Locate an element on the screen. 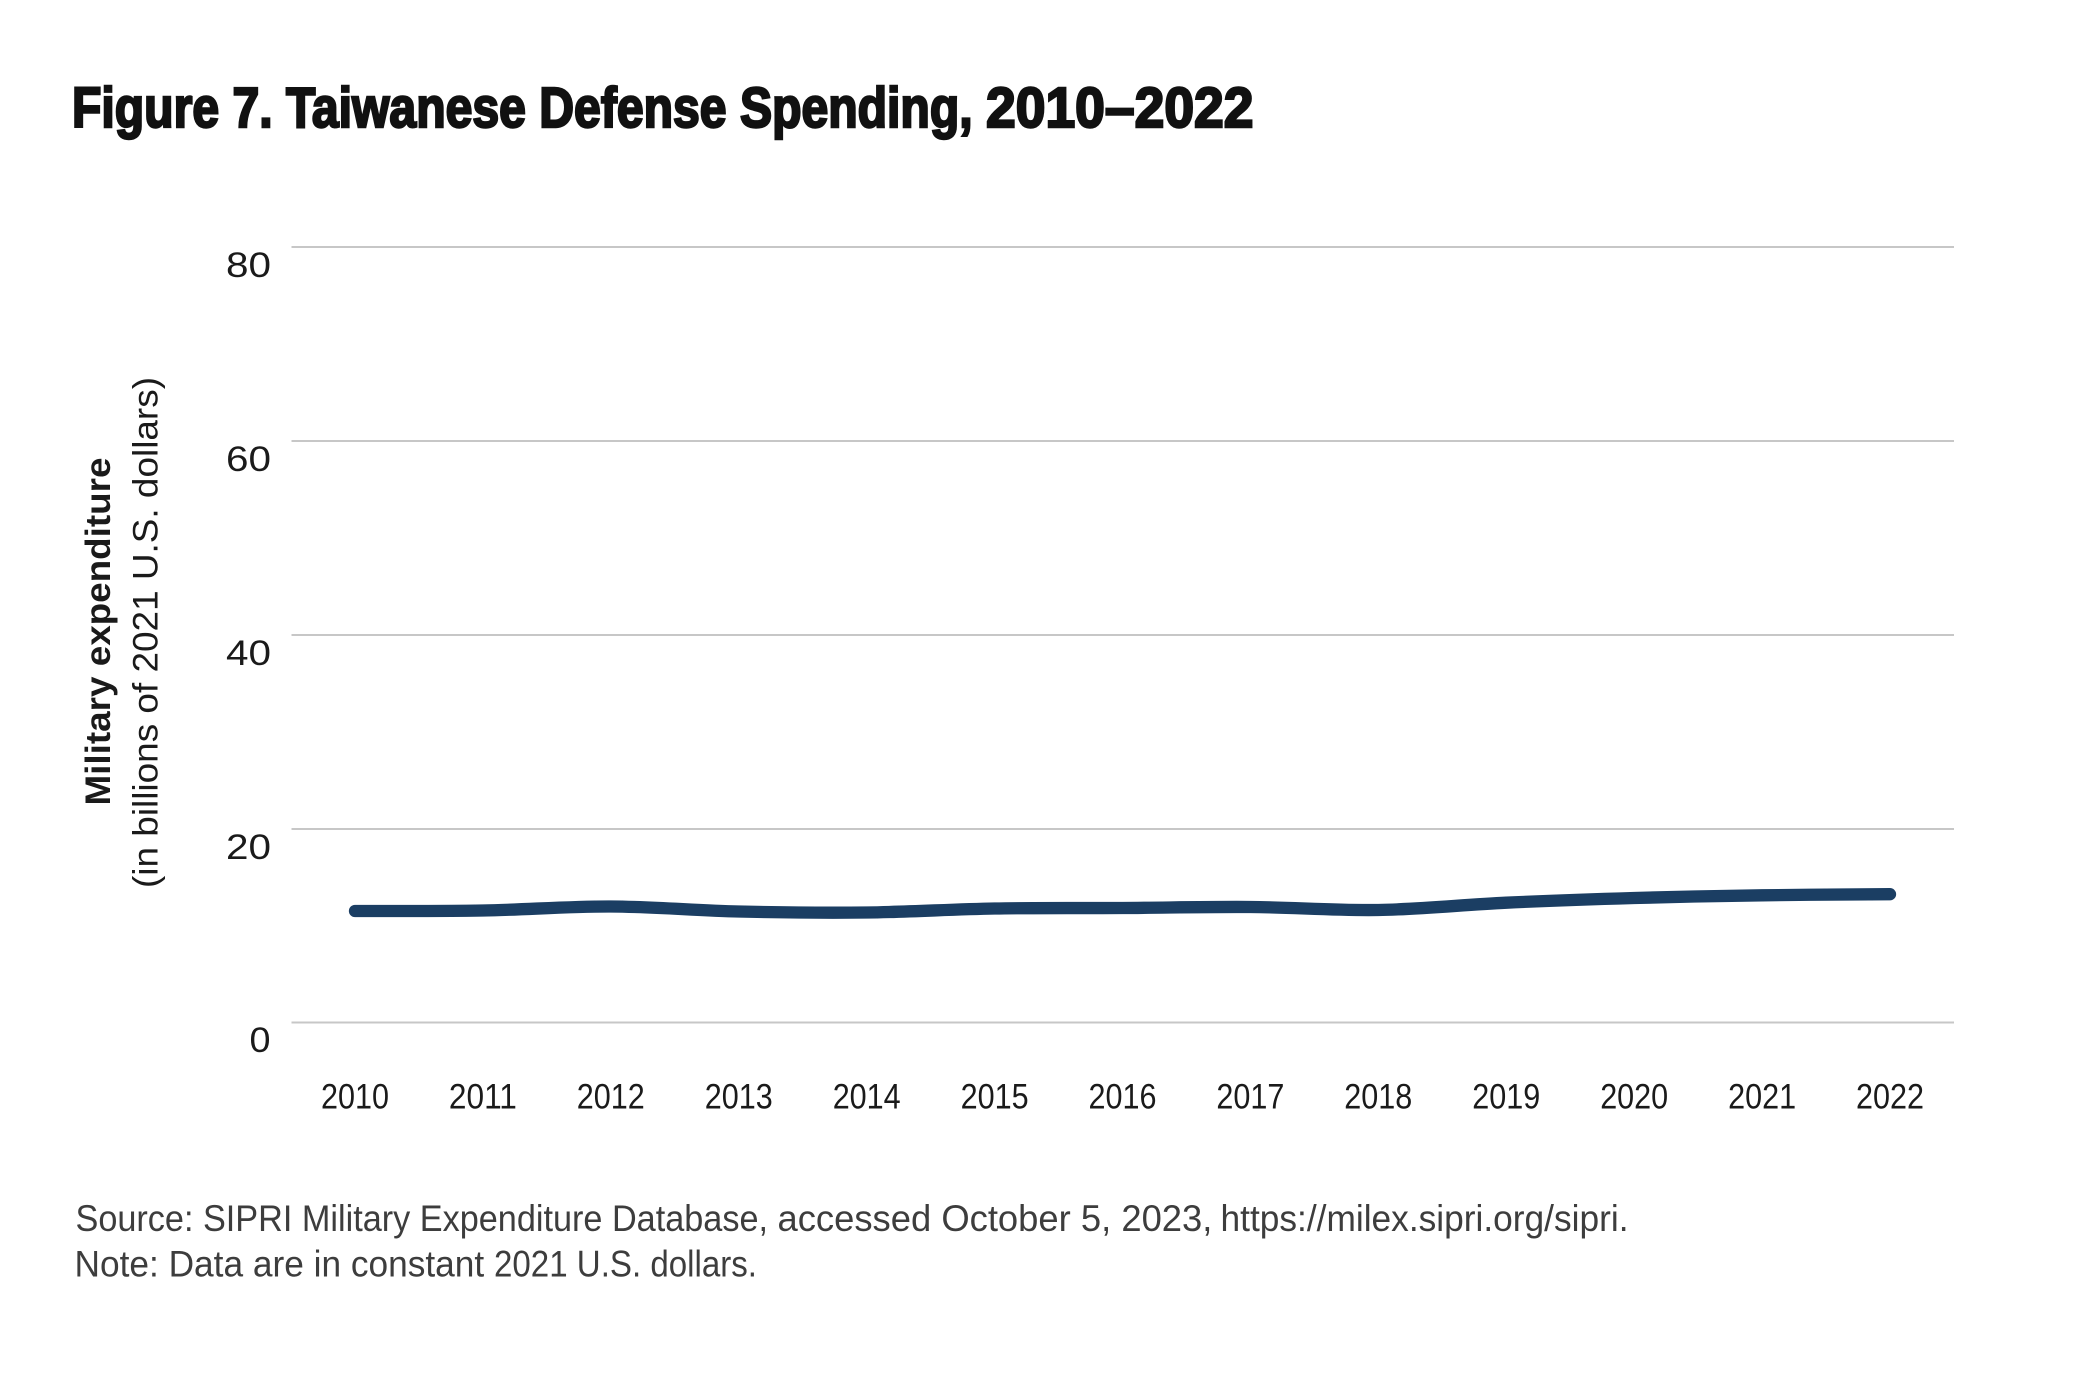 The height and width of the screenshot is (1379, 2084). svg-text: 2015 is located at coordinates (995, 1097).